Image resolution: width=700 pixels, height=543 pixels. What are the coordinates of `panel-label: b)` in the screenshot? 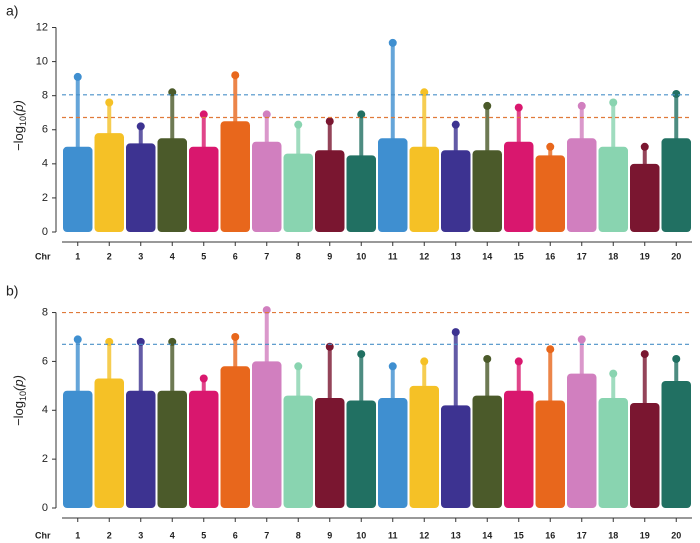 It's located at (12, 291).